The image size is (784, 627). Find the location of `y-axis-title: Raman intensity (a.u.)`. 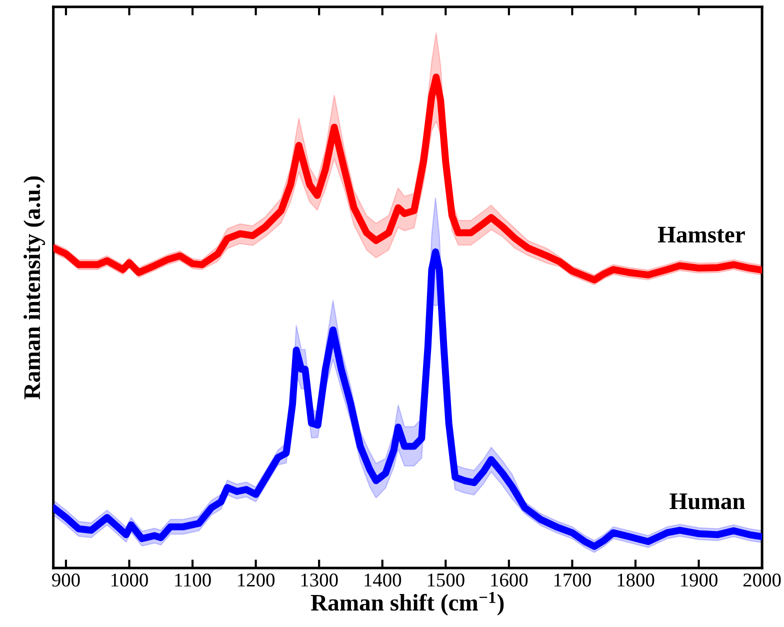

y-axis-title: Raman intensity (a.u.) is located at coordinates (34, 288).